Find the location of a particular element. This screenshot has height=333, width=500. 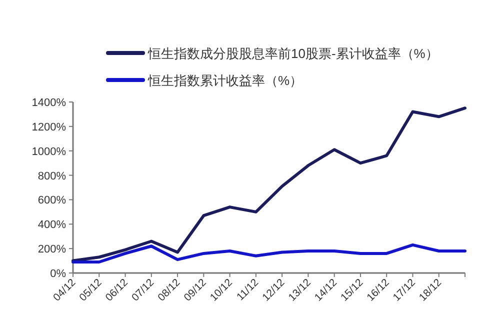

y-tick-label: 600% is located at coordinates (52, 200).